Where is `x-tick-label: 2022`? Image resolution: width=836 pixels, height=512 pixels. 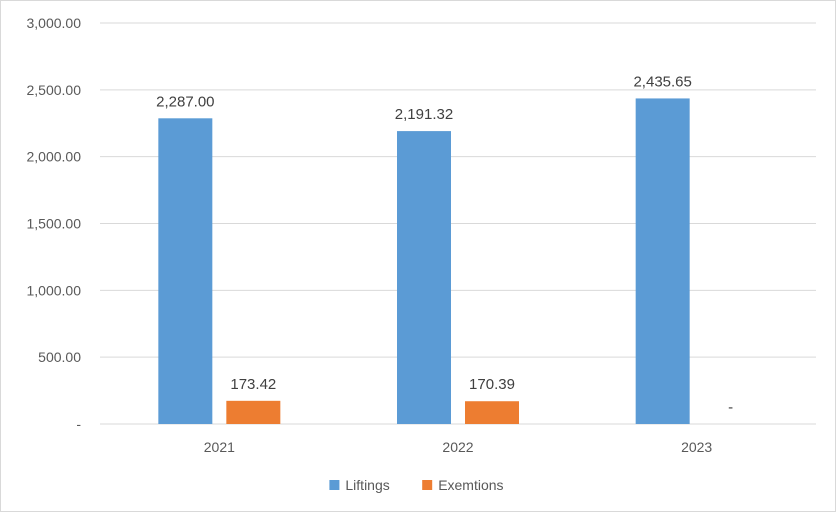
x-tick-label: 2022 is located at coordinates (457, 447).